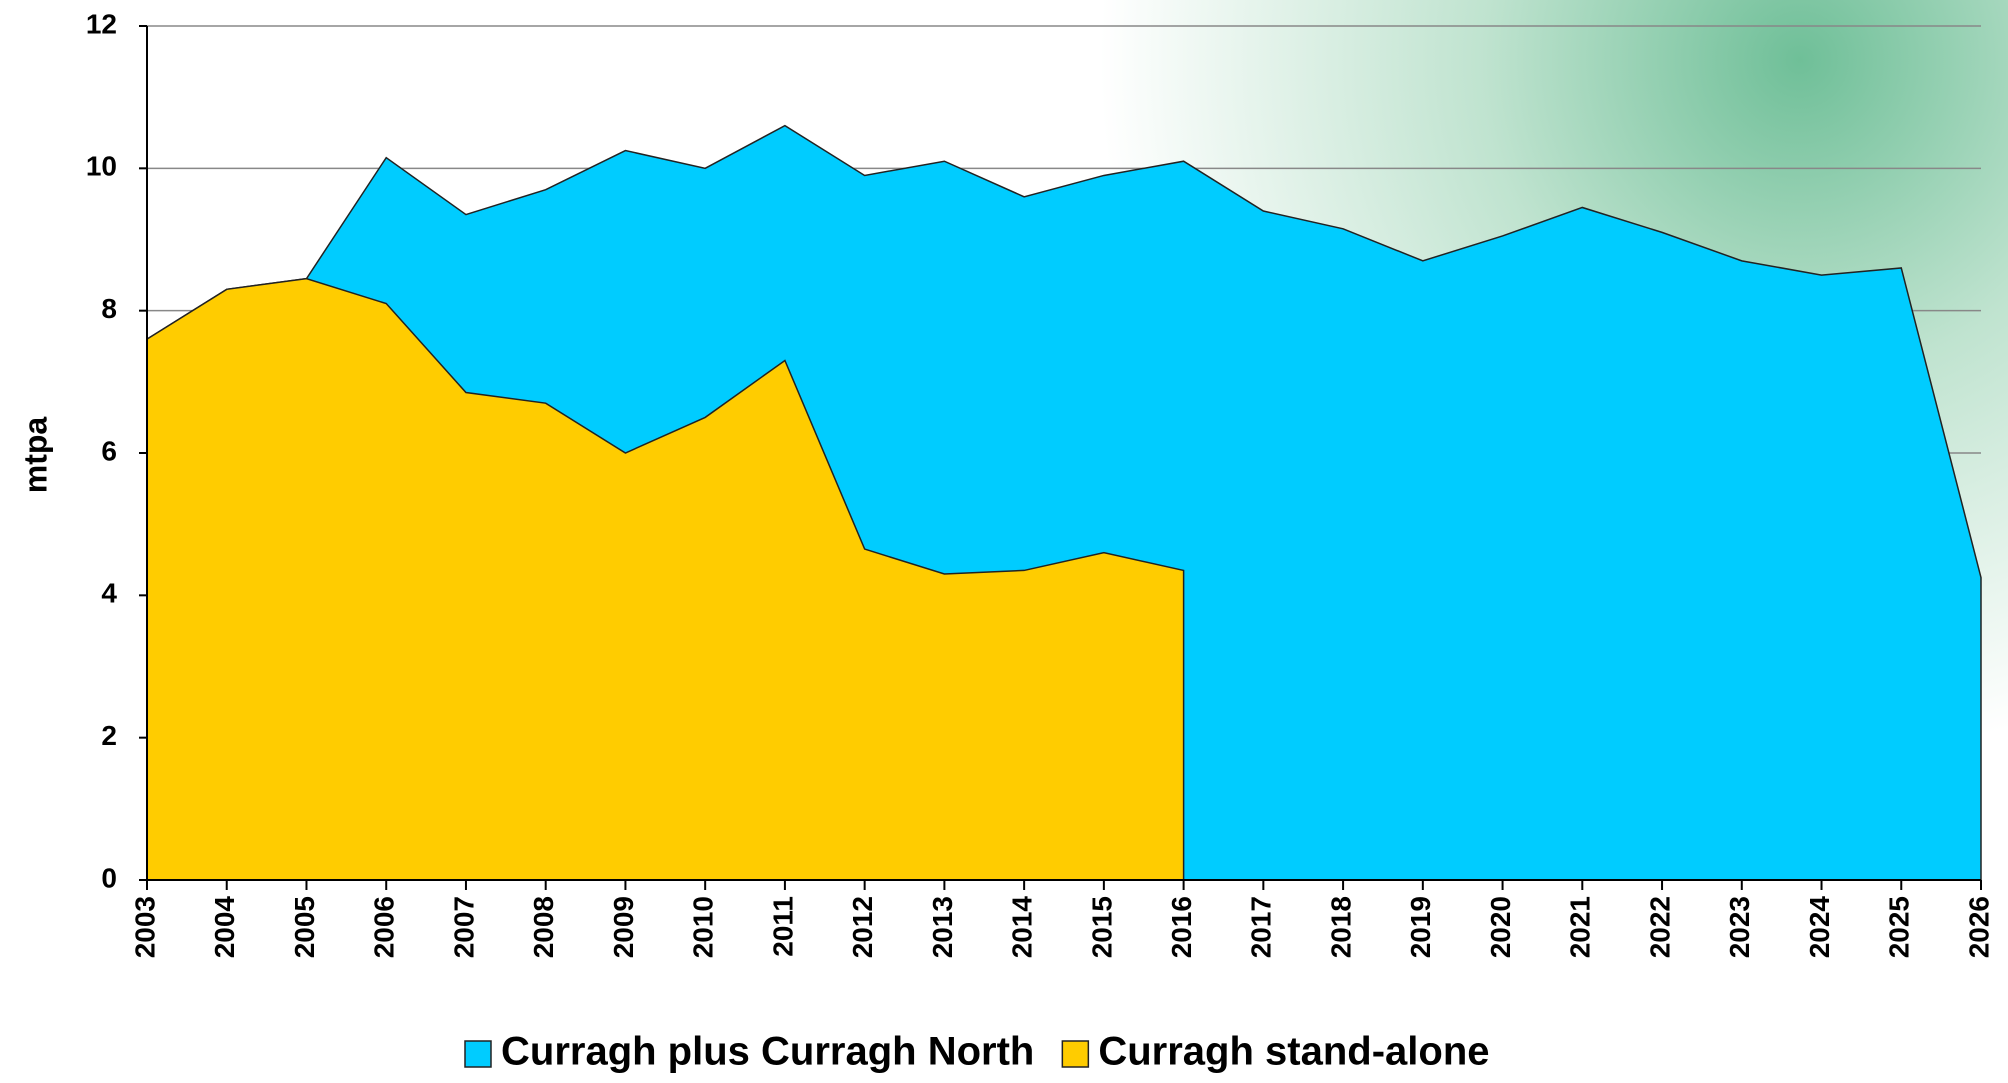 Image resolution: width=2008 pixels, height=1083 pixels. I want to click on y-tick-label: 8, so click(109, 308).